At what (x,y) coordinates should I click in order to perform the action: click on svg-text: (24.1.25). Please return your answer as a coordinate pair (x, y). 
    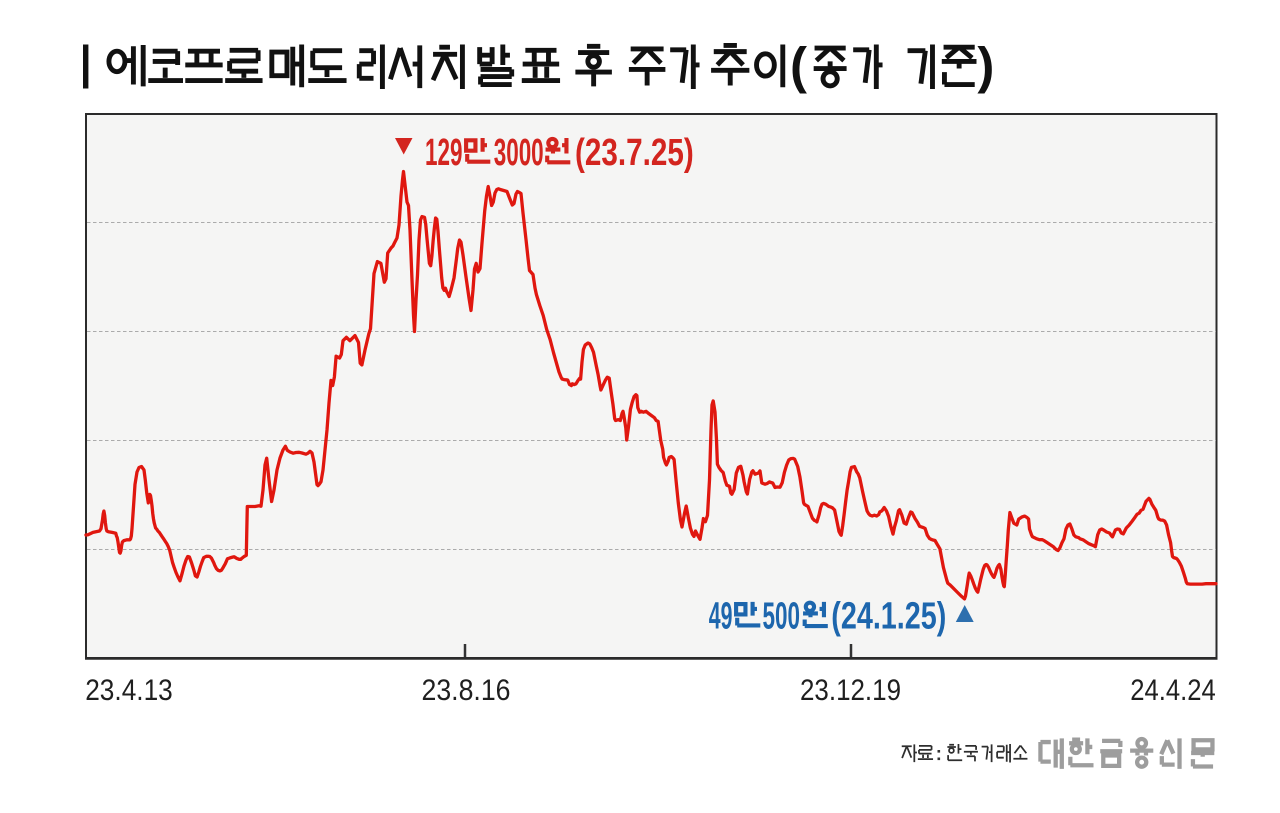
    Looking at the image, I should click on (888, 617).